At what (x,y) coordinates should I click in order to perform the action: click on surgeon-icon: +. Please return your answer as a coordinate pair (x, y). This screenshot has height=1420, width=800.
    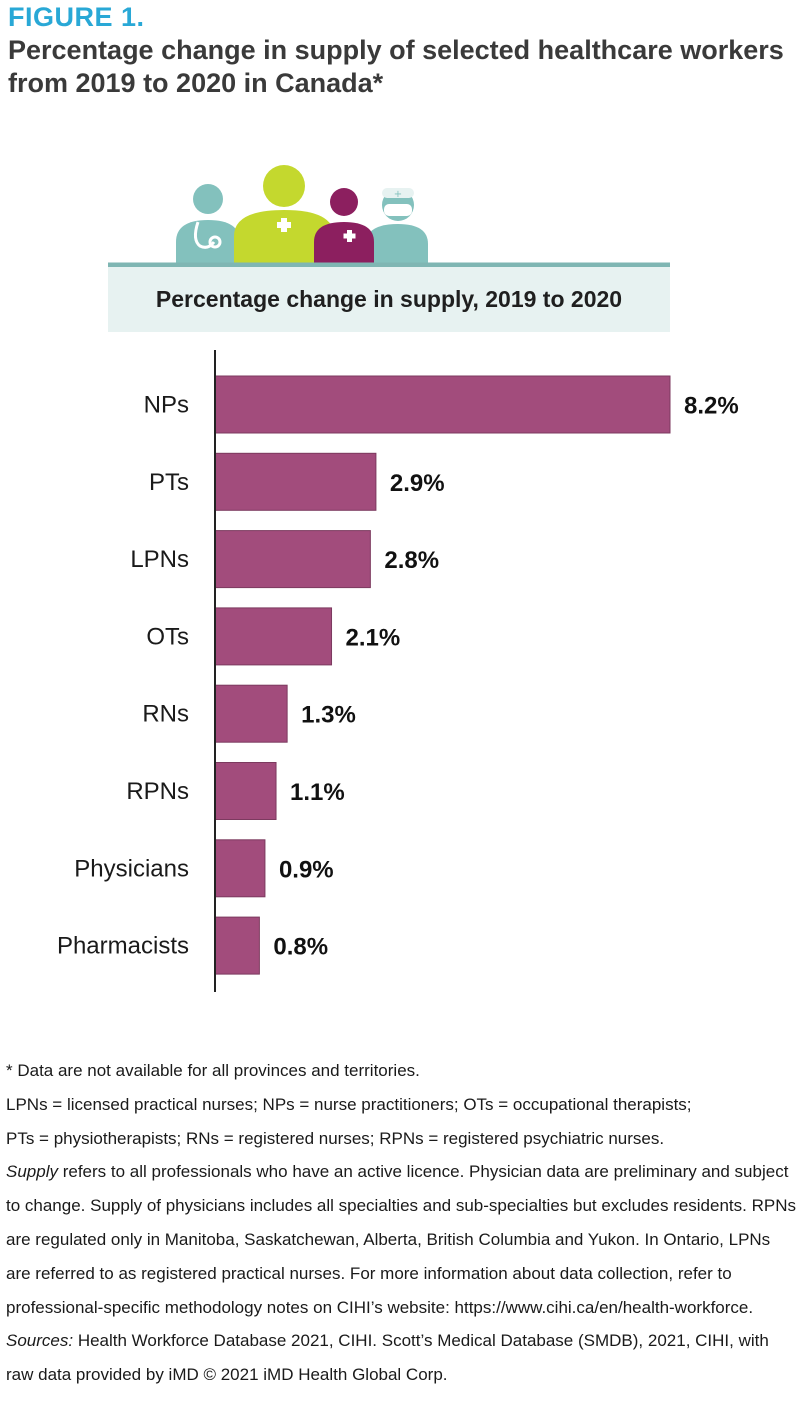
    Looking at the image, I should click on (397, 226).